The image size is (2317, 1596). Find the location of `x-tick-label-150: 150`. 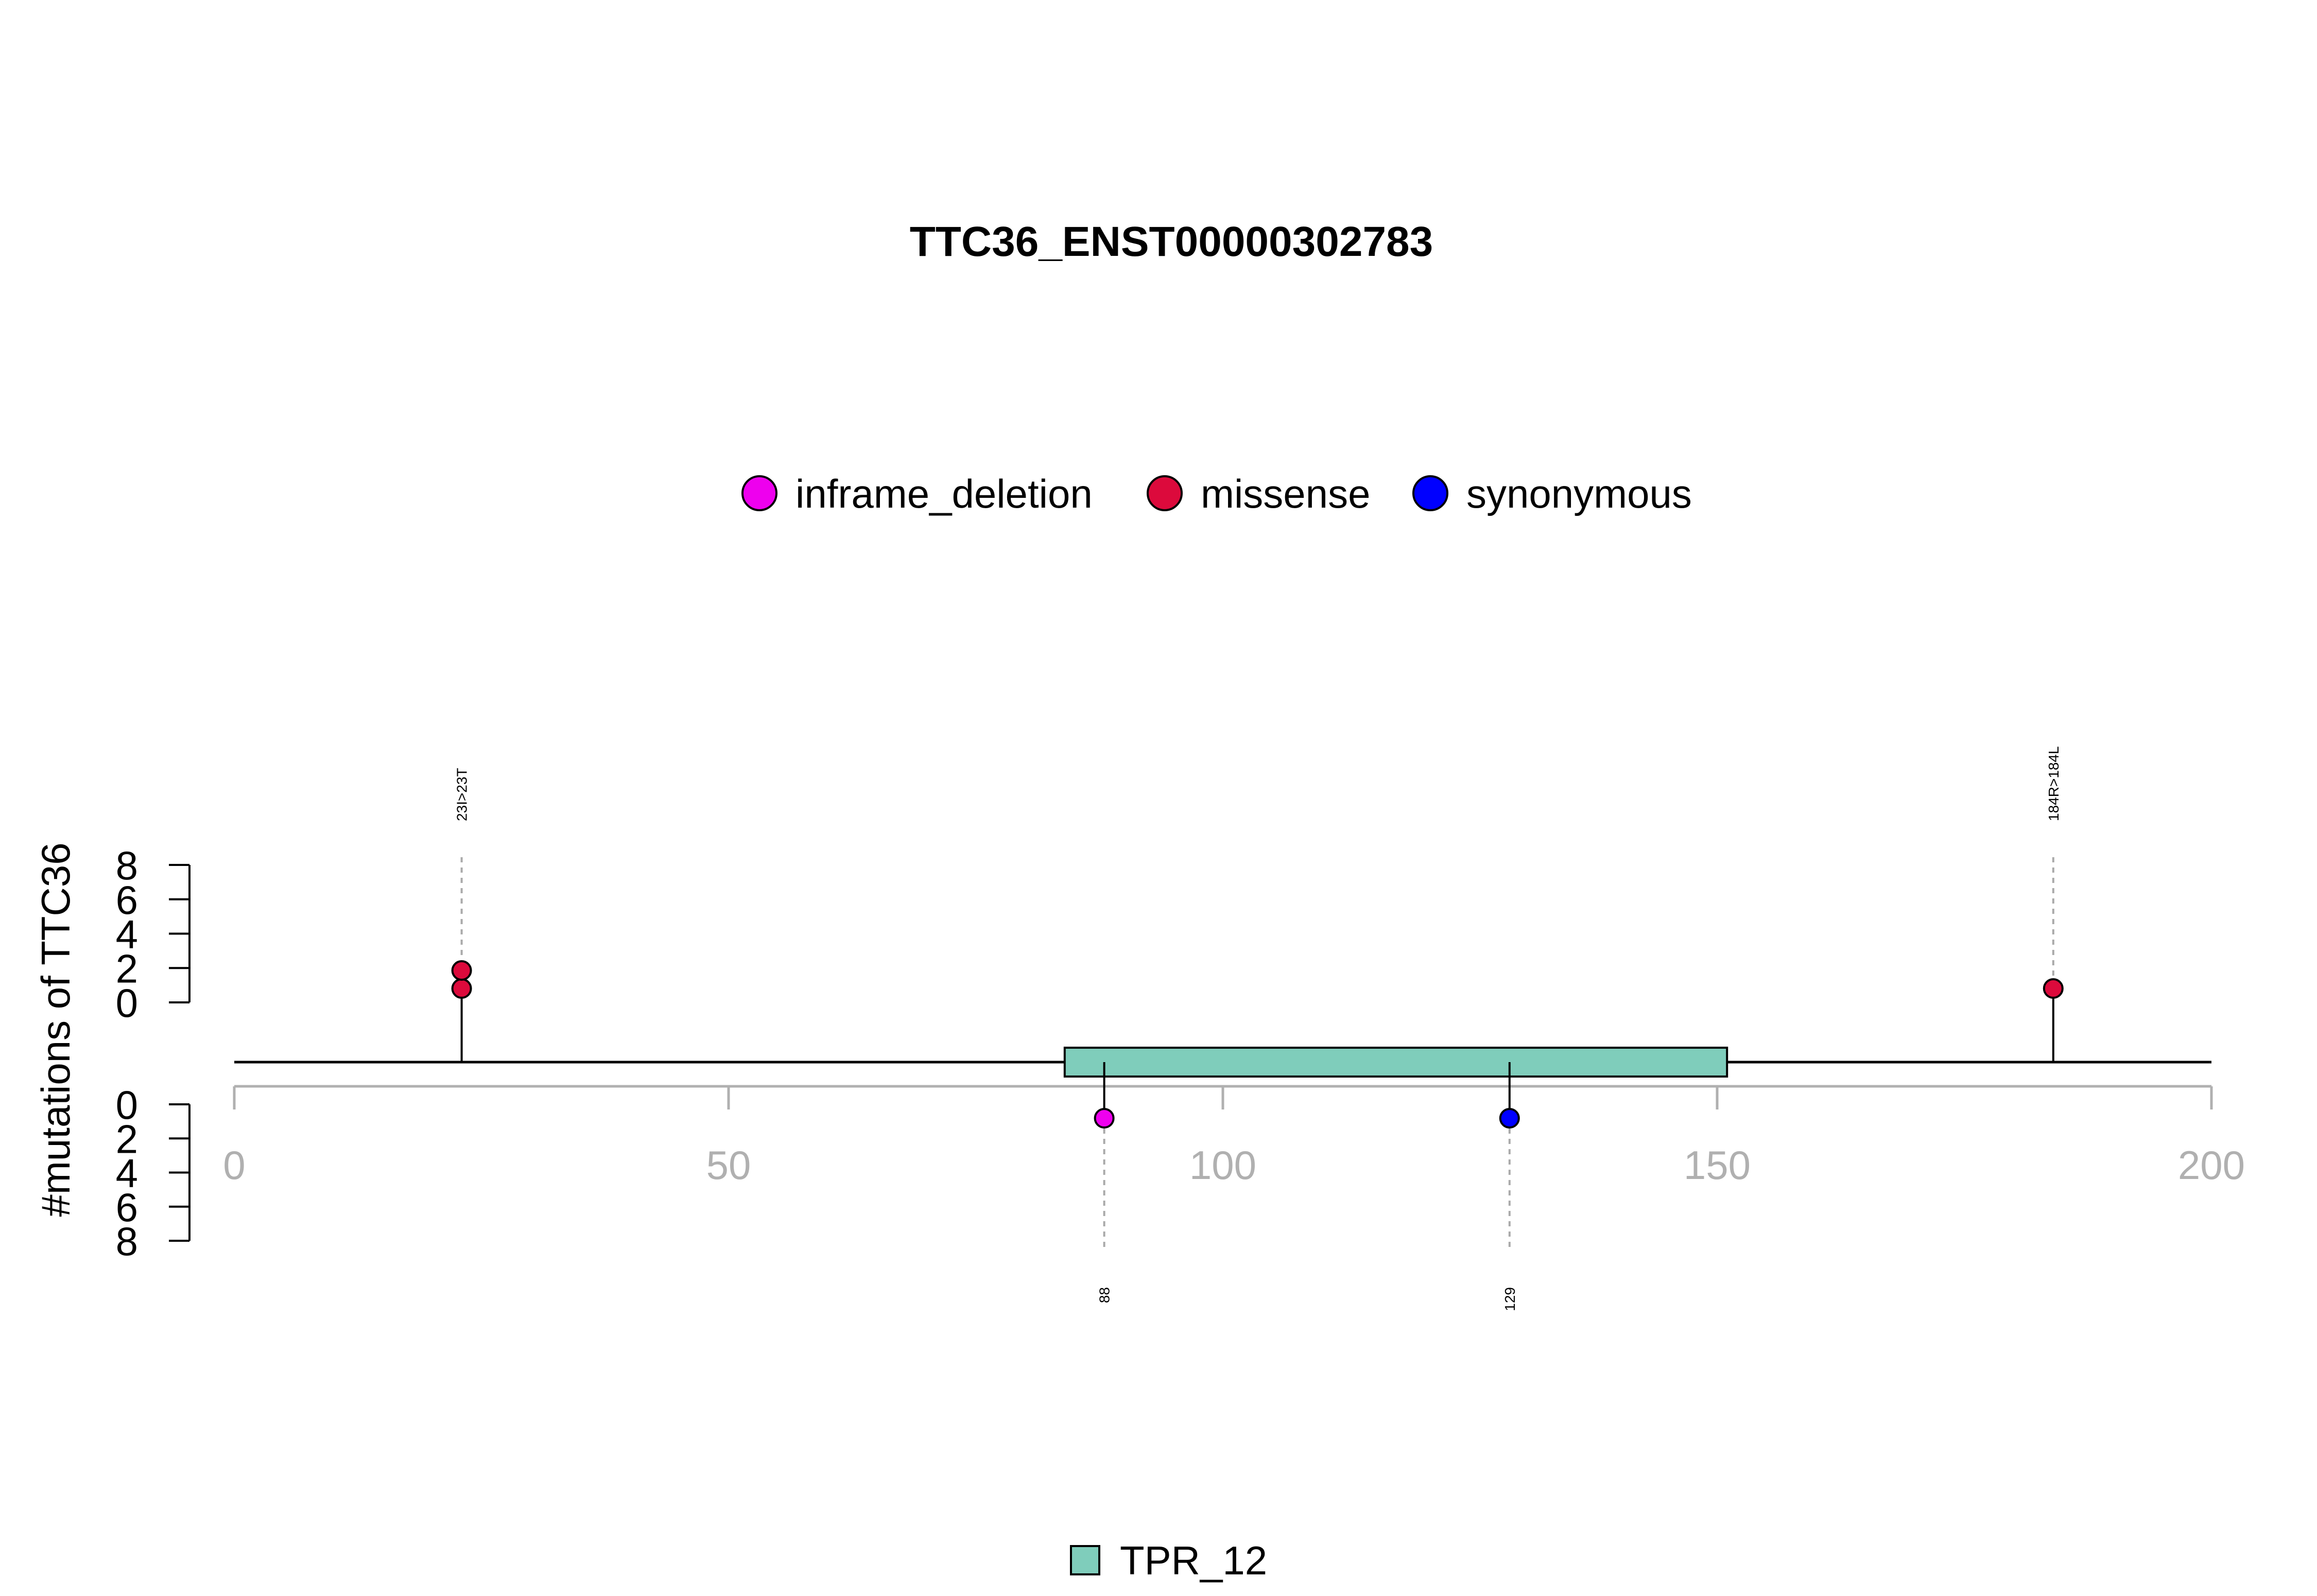

x-tick-label-150: 150 is located at coordinates (1717, 1165).